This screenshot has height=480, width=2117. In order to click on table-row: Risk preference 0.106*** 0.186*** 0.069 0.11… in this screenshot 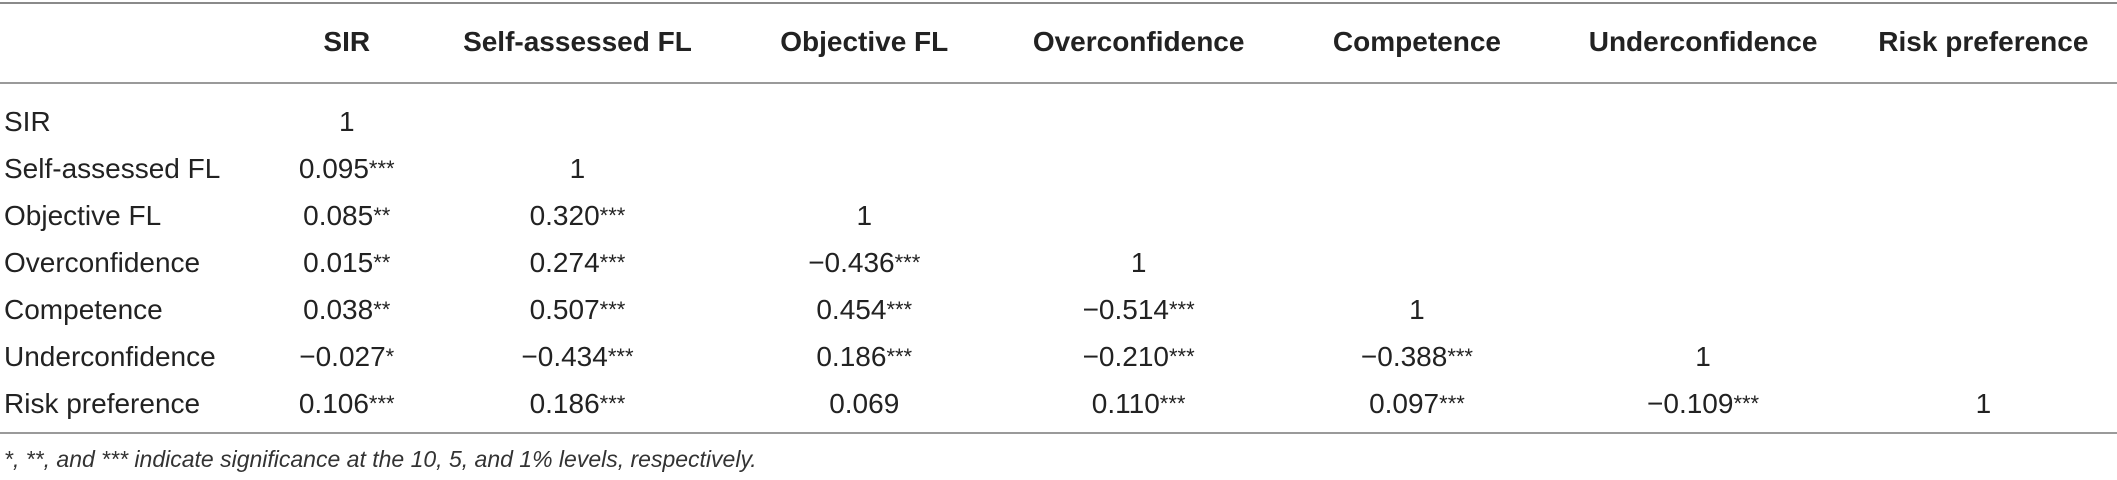, I will do `click(1058, 403)`.